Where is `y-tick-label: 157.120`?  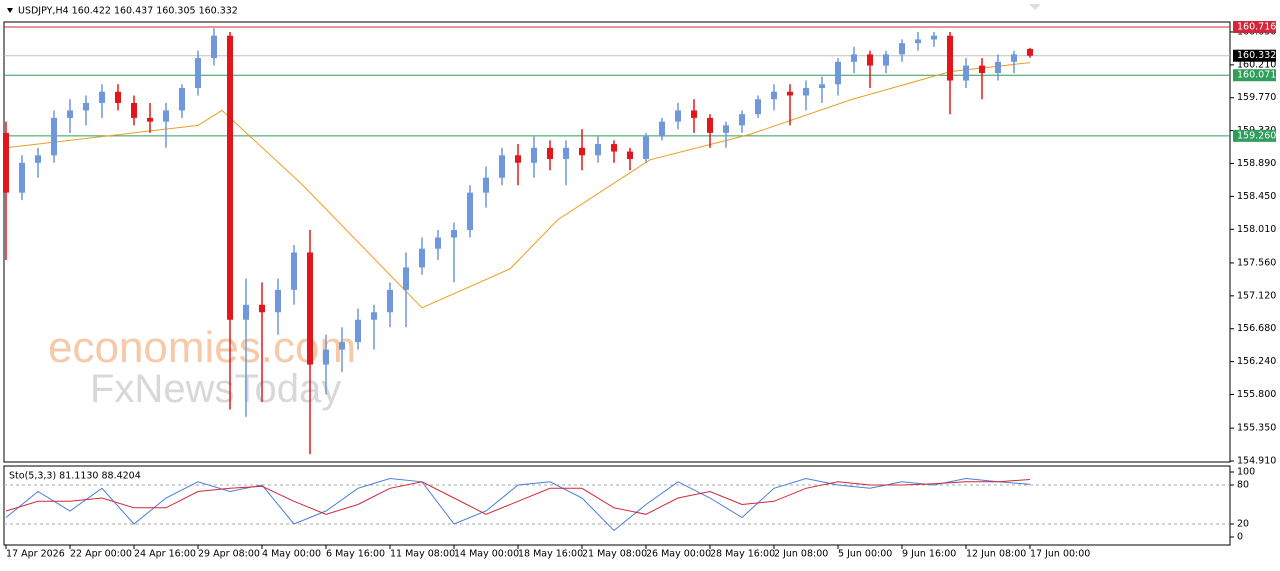 y-tick-label: 157.120 is located at coordinates (1256, 295).